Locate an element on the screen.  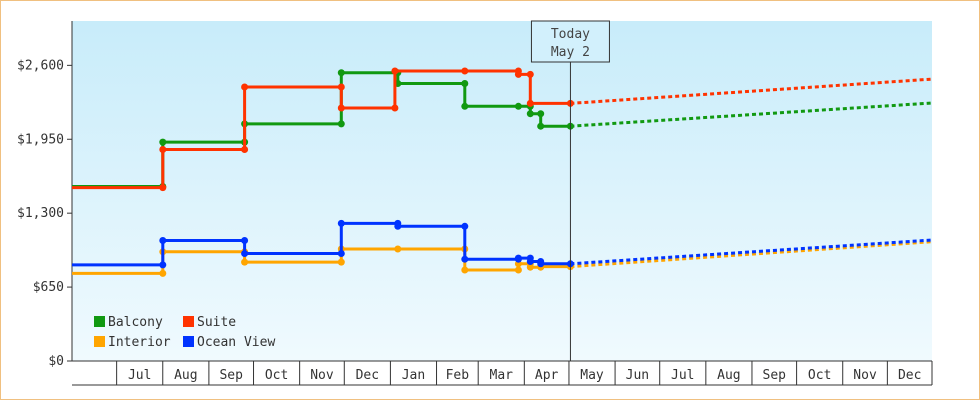
y-tick-label: $1,950 is located at coordinates (40, 139).